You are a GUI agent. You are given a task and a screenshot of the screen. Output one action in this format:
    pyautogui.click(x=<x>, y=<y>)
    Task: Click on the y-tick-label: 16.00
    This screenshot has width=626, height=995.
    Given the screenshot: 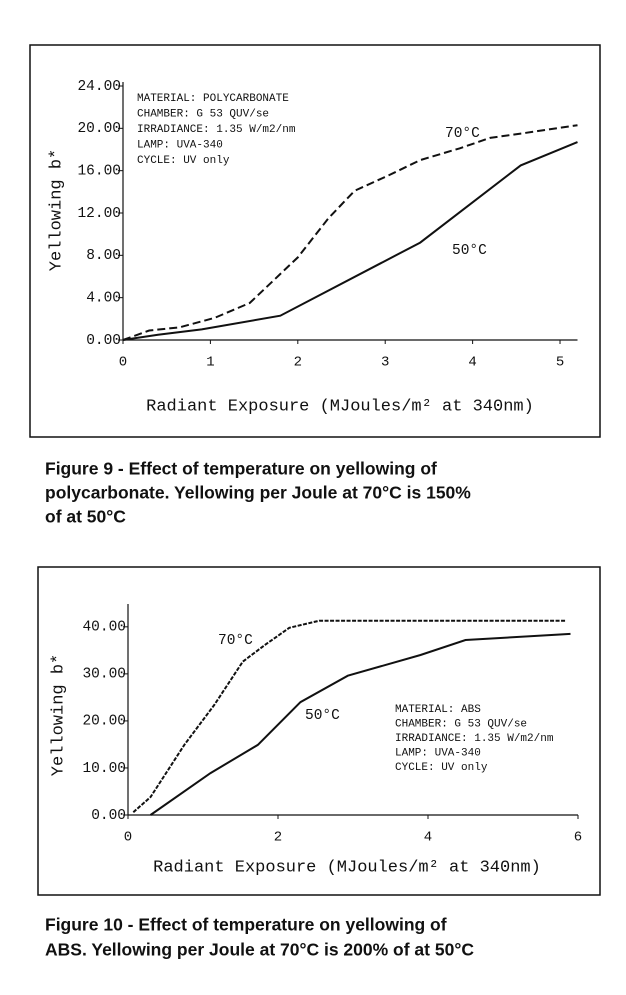 What is the action you would take?
    pyautogui.click(x=99, y=171)
    